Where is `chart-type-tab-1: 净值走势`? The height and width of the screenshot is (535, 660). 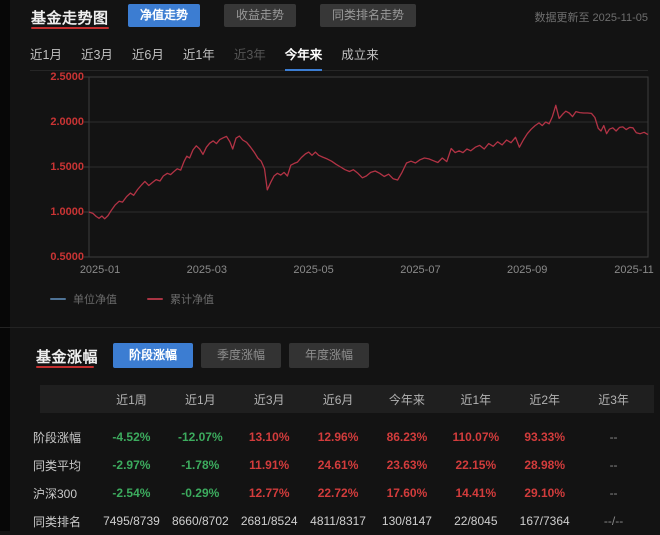 chart-type-tab-1: 净值走势 is located at coordinates (164, 15).